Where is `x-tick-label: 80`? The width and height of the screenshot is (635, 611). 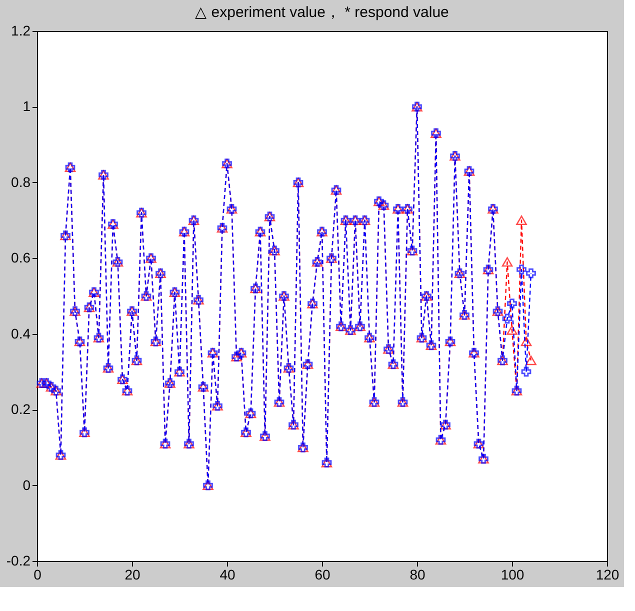
x-tick-label: 80 is located at coordinates (418, 574).